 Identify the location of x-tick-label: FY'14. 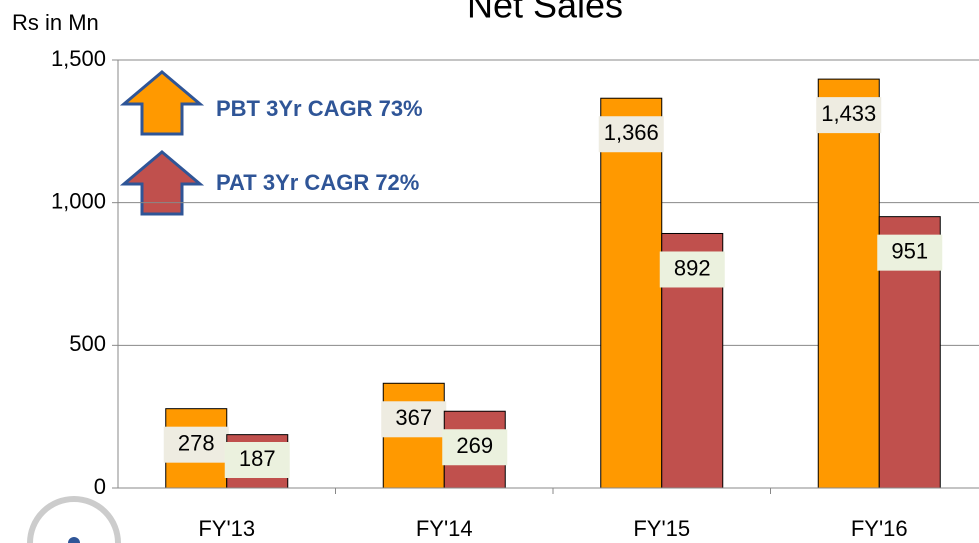
(444, 528).